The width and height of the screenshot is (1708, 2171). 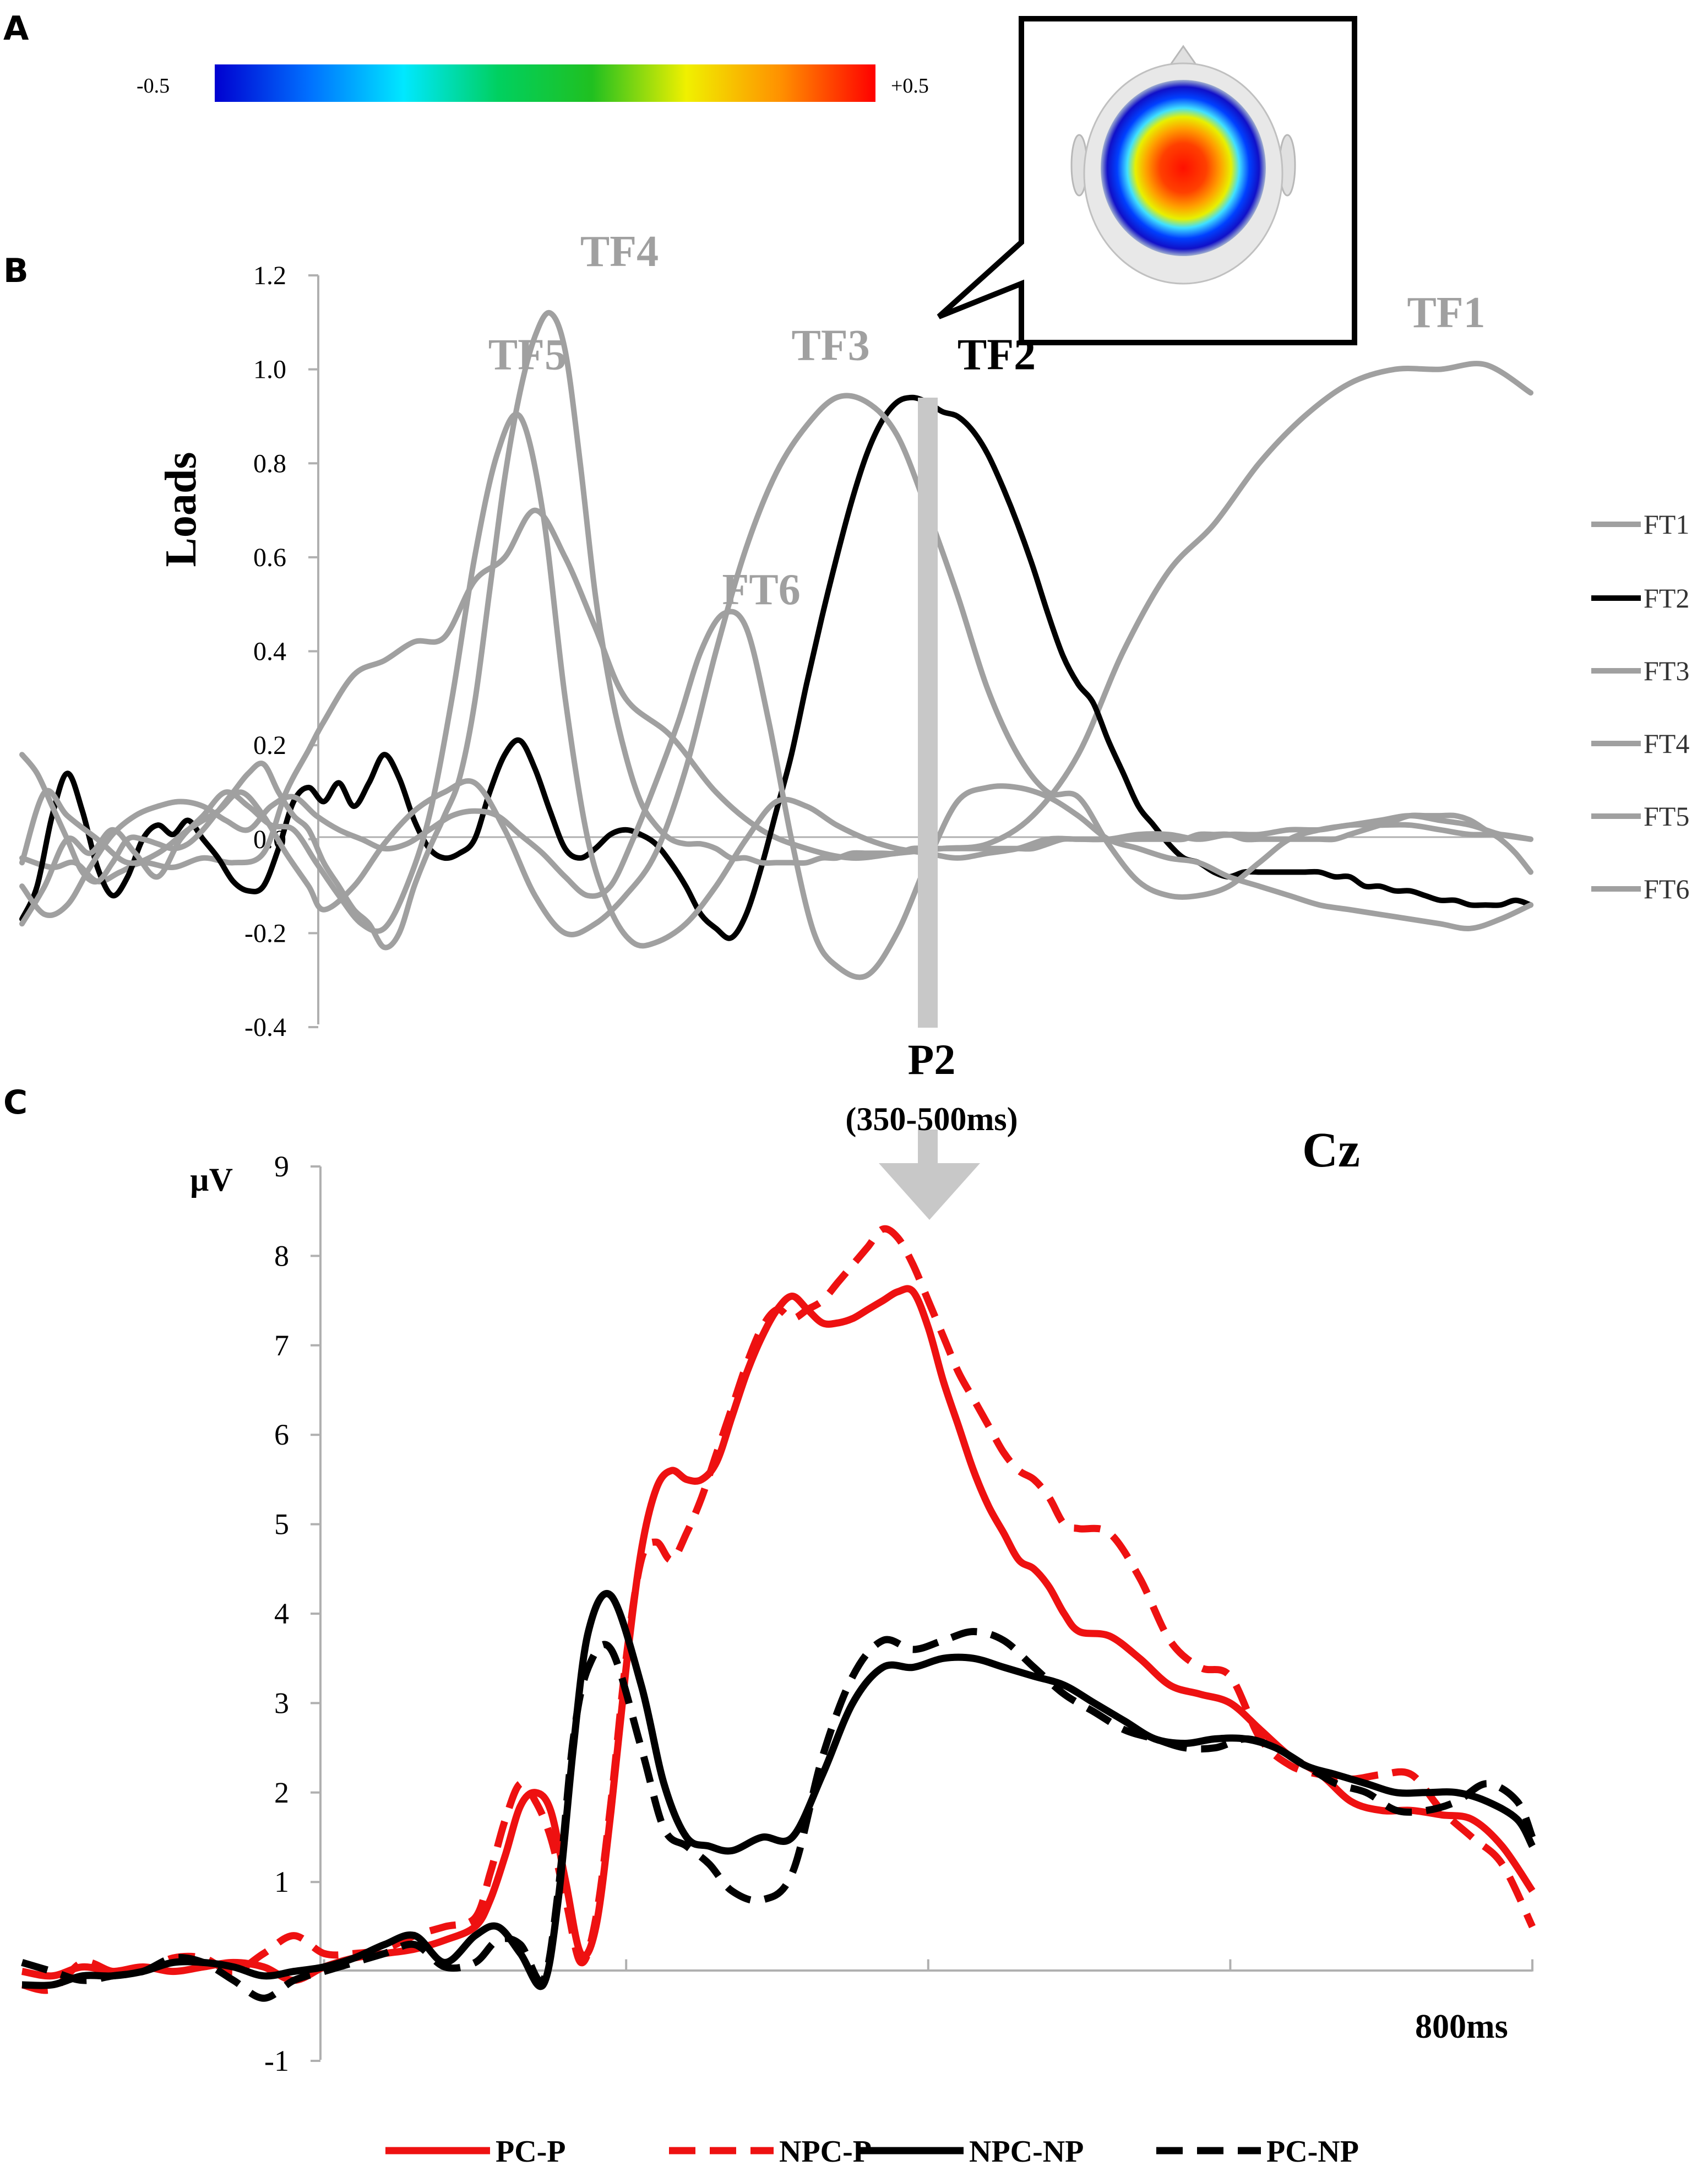 I want to click on y-tick-label-b: 0.6, so click(x=269, y=557).